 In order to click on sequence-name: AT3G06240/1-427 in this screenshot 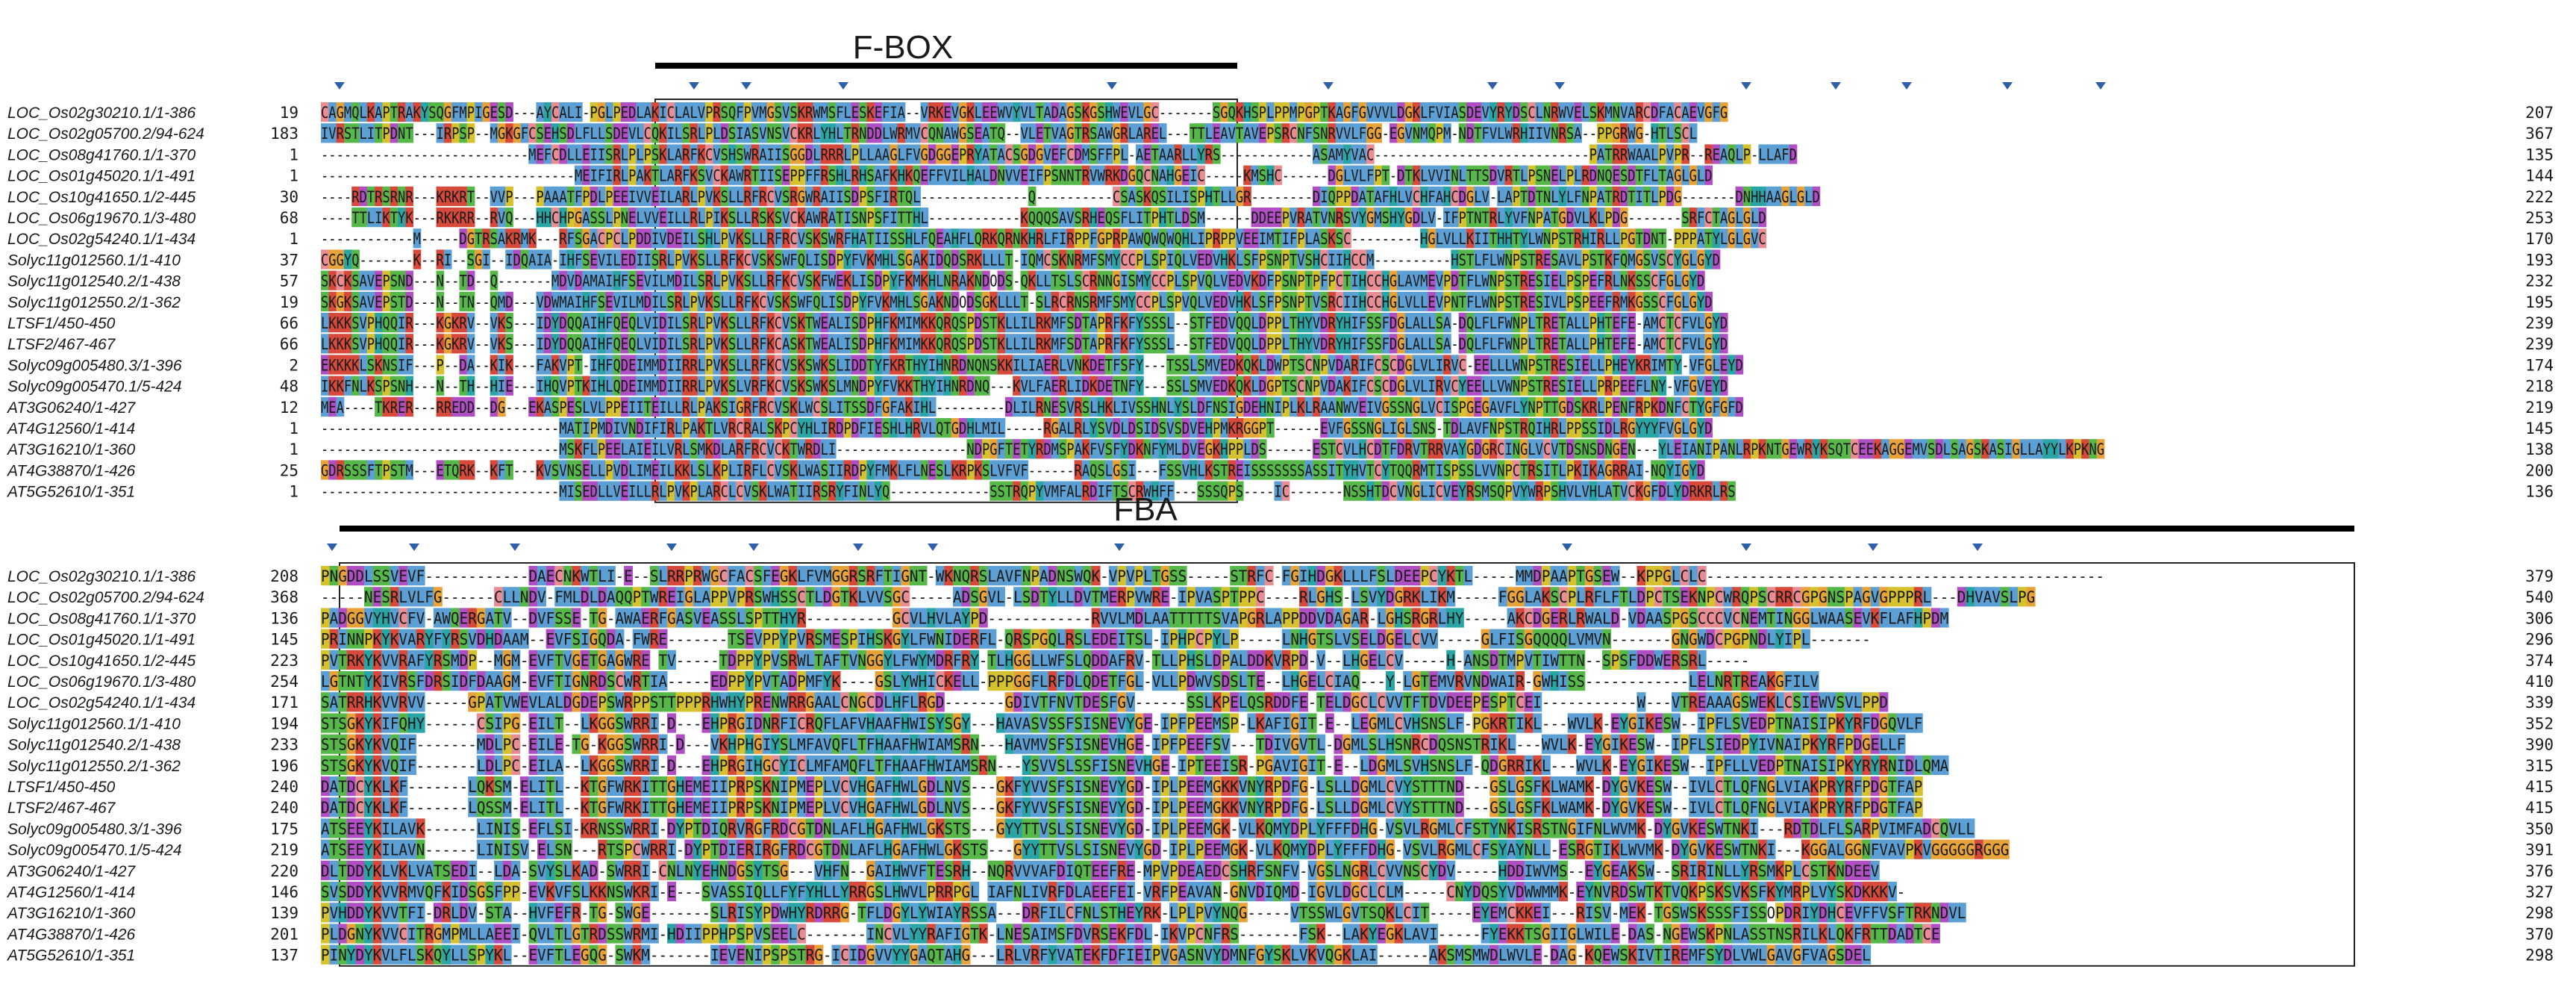, I will do `click(71, 871)`.